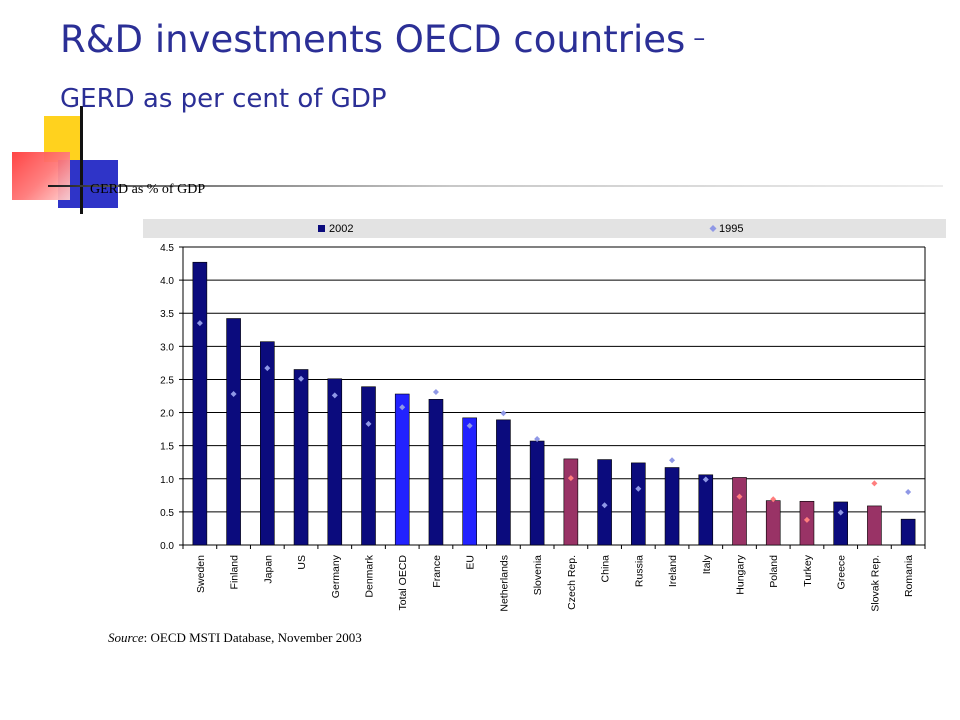 This screenshot has height=720, width=960. What do you see at coordinates (126, 637) in the screenshot?
I see `source-label: Source` at bounding box center [126, 637].